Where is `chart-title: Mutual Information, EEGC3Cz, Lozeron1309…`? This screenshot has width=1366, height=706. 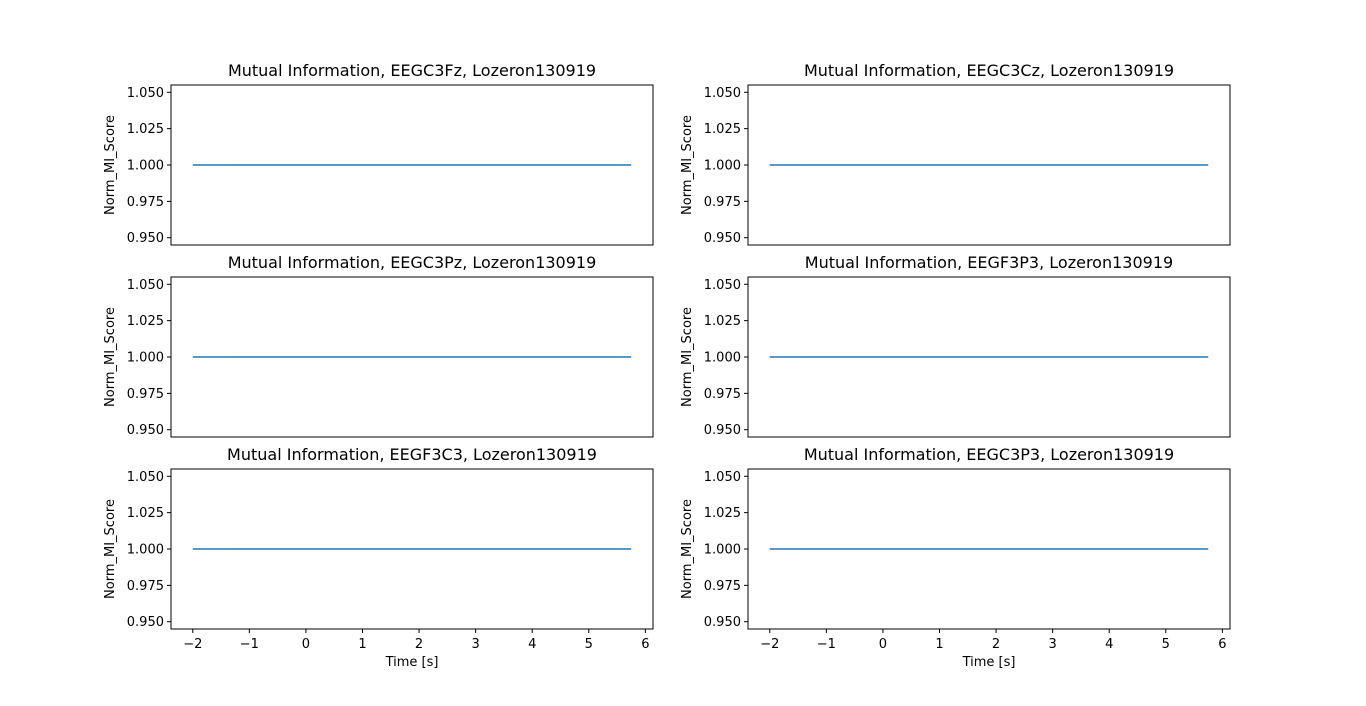
chart-title: Mutual Information, EEGC3Cz, Lozeron1309… is located at coordinates (989, 70).